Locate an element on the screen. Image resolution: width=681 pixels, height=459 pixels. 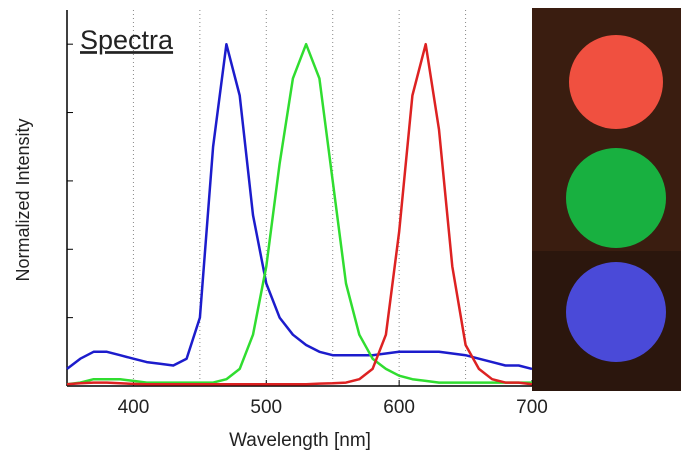
blue-led is located at coordinates (616, 312).